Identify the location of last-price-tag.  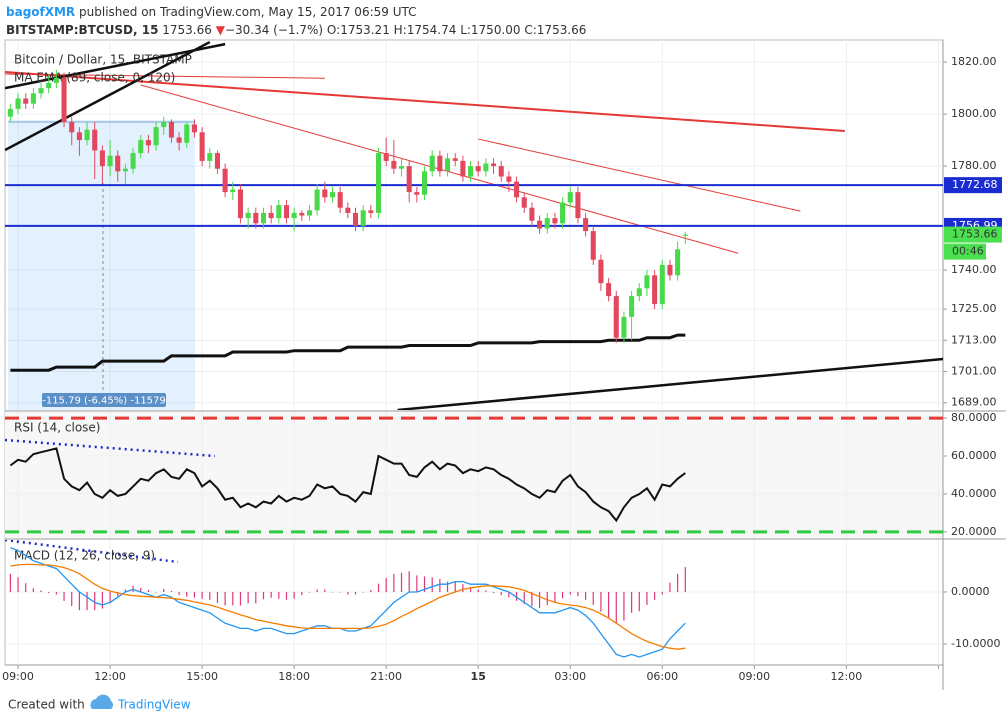
(973, 234).